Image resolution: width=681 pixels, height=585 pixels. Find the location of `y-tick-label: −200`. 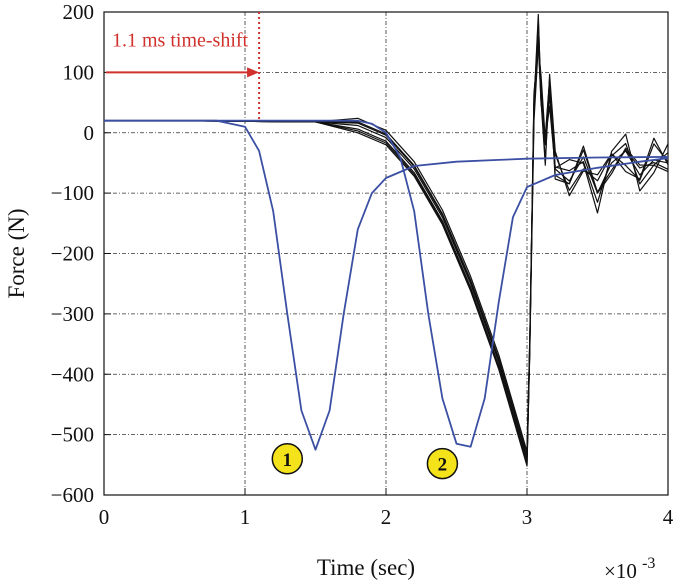

y-tick-label: −200 is located at coordinates (72, 254).